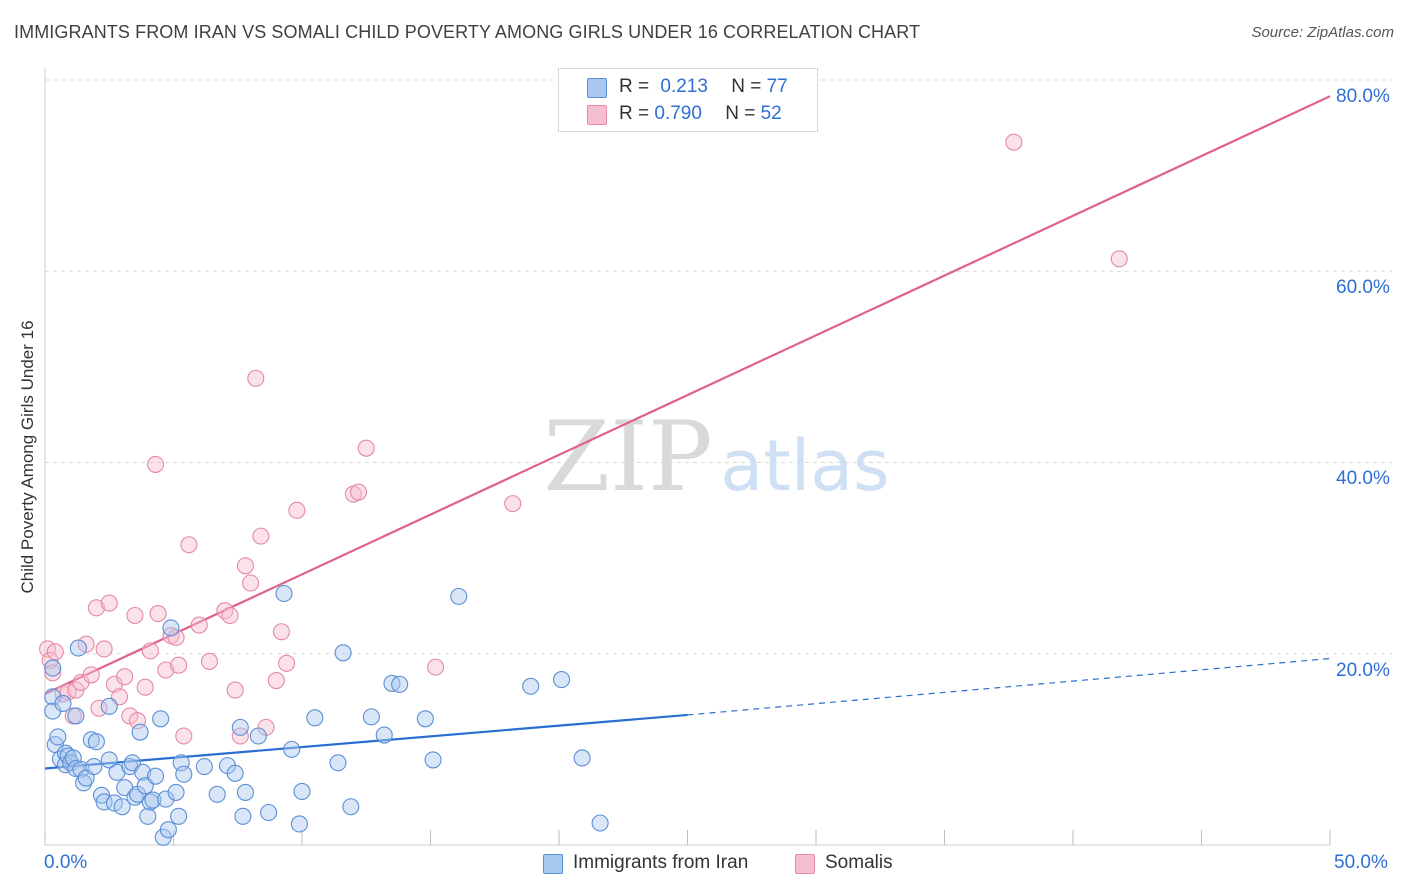 The width and height of the screenshot is (1406, 892). I want to click on iran-r-label: R =, so click(637, 86).